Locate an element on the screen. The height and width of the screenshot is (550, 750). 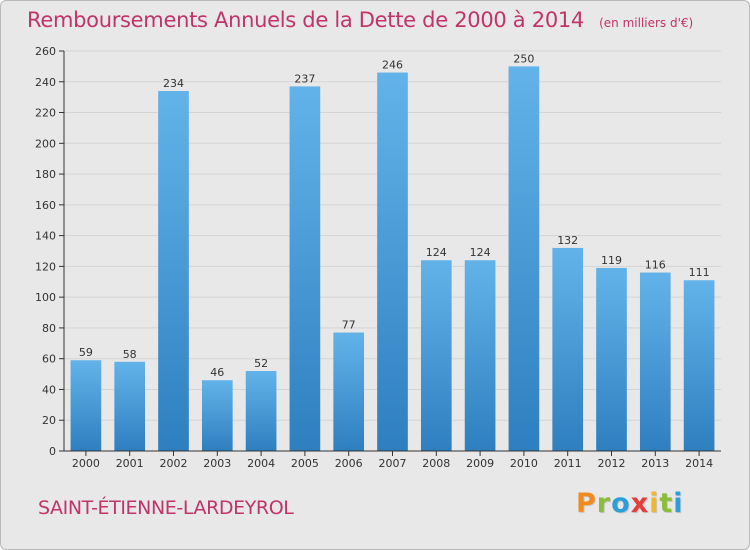
x-tick-label-2009: 2009 is located at coordinates (480, 463).